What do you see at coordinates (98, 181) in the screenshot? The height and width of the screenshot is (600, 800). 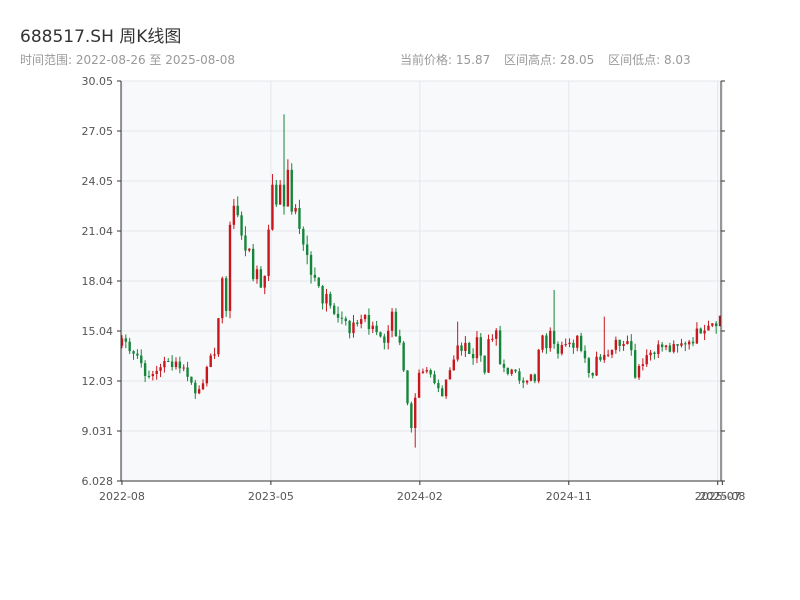 I see `y-tick-label: 24.05` at bounding box center [98, 181].